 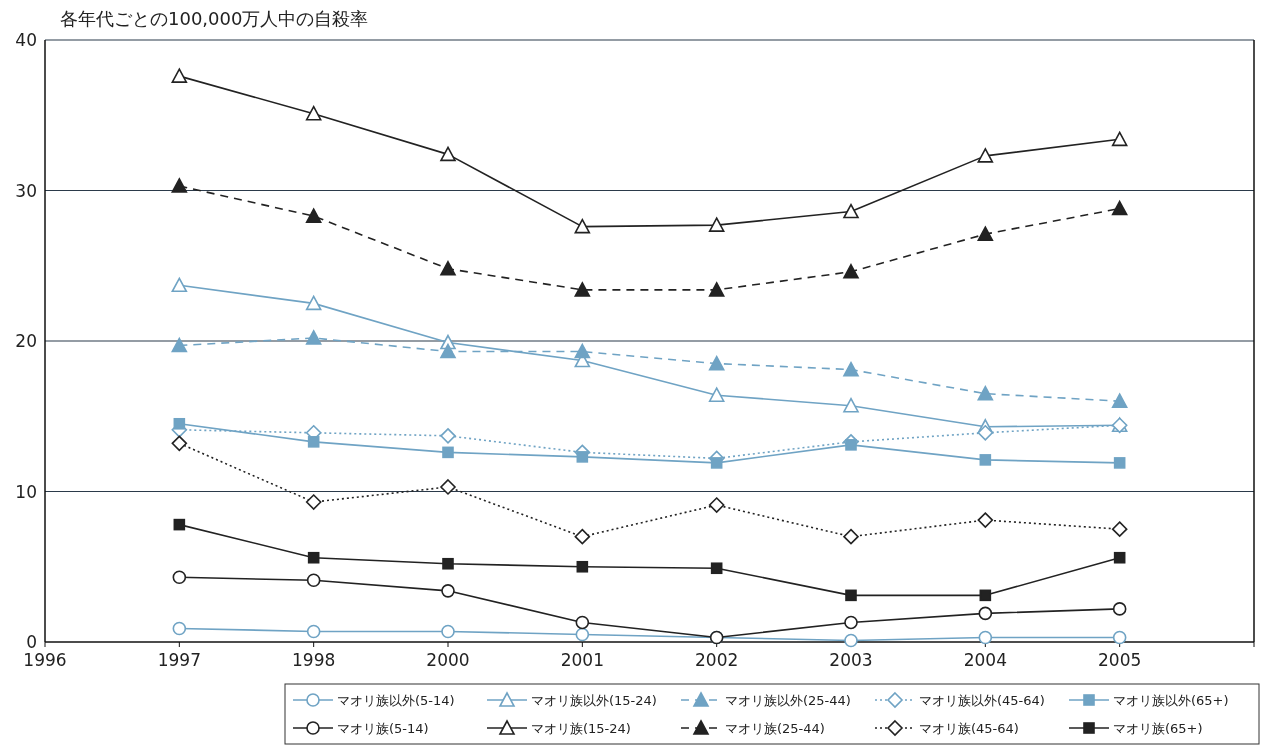 What do you see at coordinates (788, 700) in the screenshot?
I see `legend-label: マオリ族以外(25-44)` at bounding box center [788, 700].